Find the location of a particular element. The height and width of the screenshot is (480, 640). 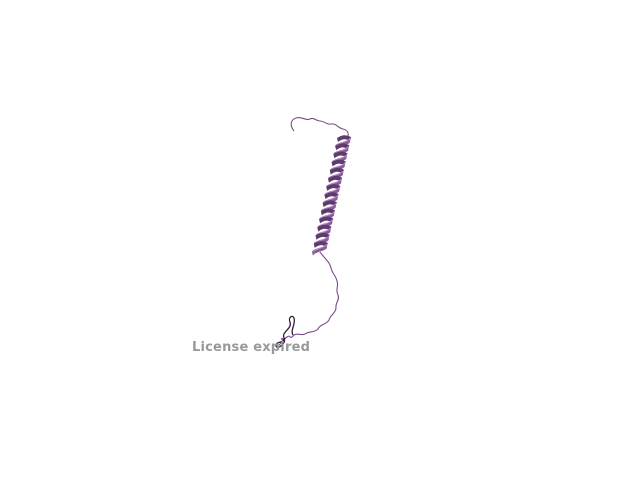

c-terminal-loop is located at coordinates (308, 298).